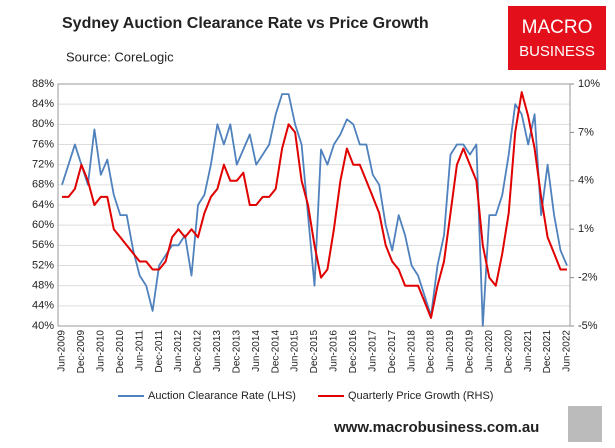 This screenshot has width=615, height=448. What do you see at coordinates (372, 351) in the screenshot?
I see `x-tick-label: Jun-2017` at bounding box center [372, 351].